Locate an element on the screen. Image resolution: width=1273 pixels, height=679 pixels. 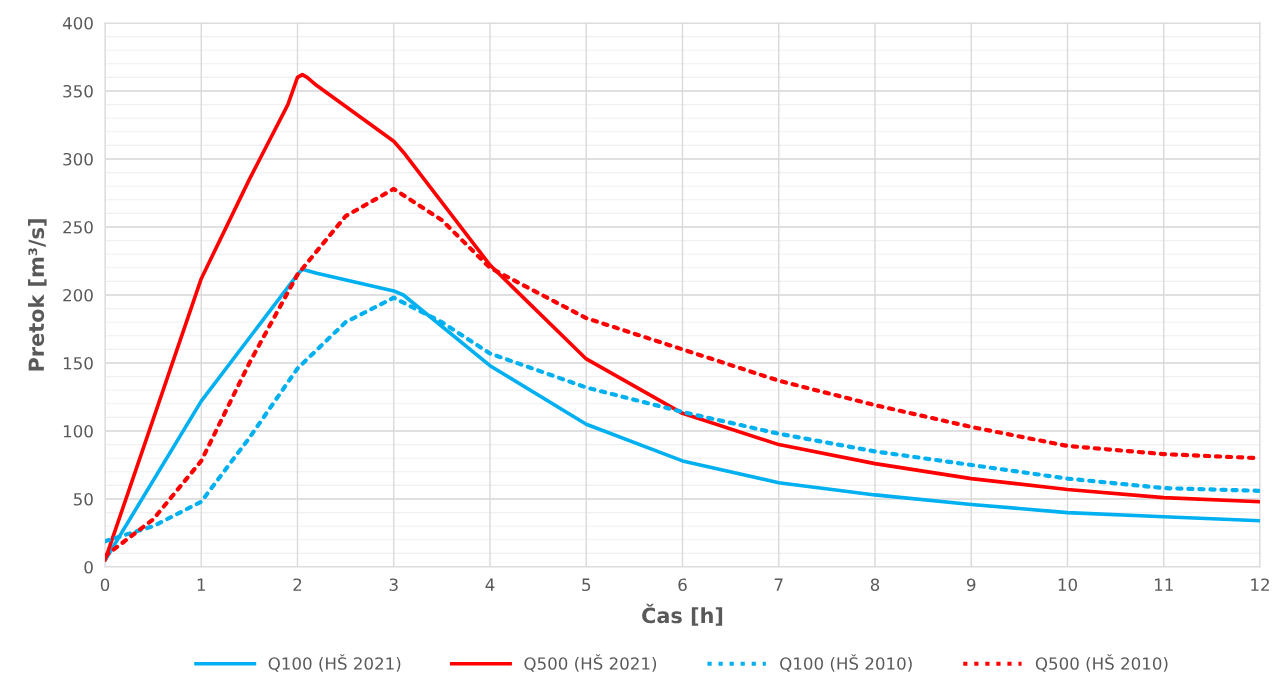
y-tick-label: 150 is located at coordinates (78, 363).